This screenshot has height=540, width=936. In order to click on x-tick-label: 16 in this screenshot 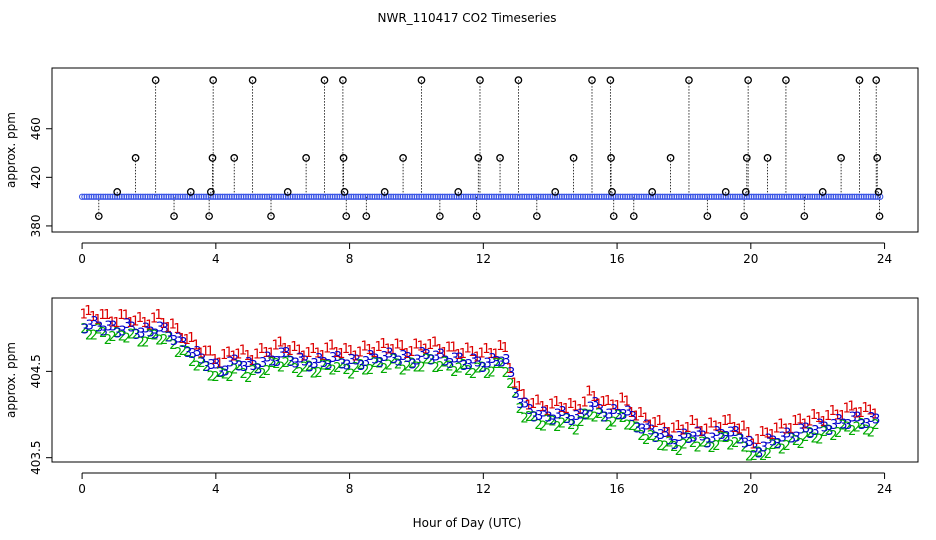, I will do `click(616, 489)`.